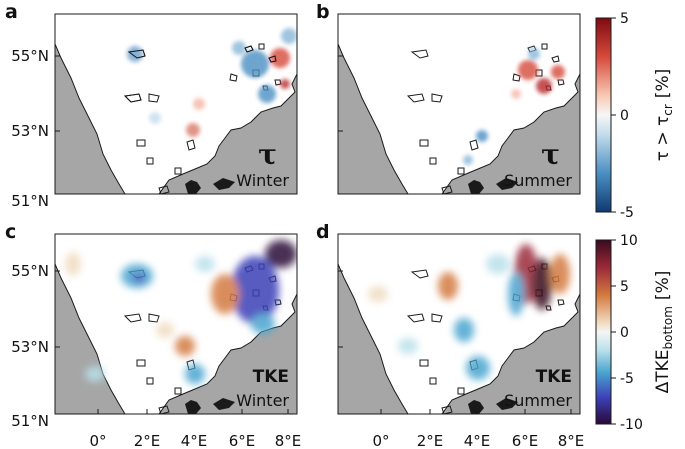 Image resolution: width=685 pixels, height=449 pixels. I want to click on panel-letter: d, so click(323, 232).